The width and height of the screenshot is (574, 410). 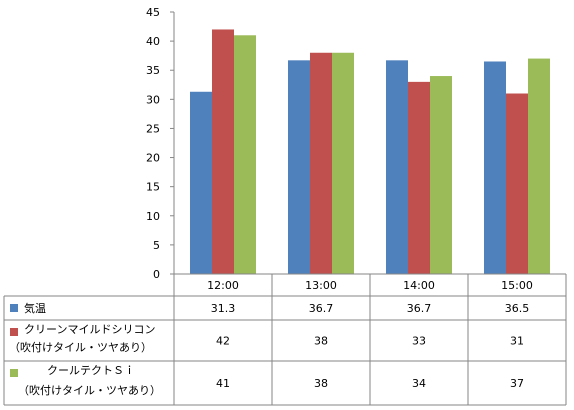 What do you see at coordinates (156, 245) in the screenshot?
I see `y-tick-label: 5` at bounding box center [156, 245].